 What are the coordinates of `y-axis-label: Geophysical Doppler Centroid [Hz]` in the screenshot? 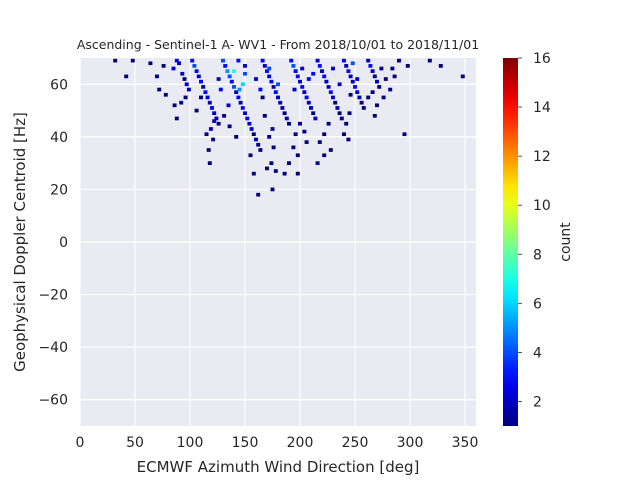 It's located at (20, 242).